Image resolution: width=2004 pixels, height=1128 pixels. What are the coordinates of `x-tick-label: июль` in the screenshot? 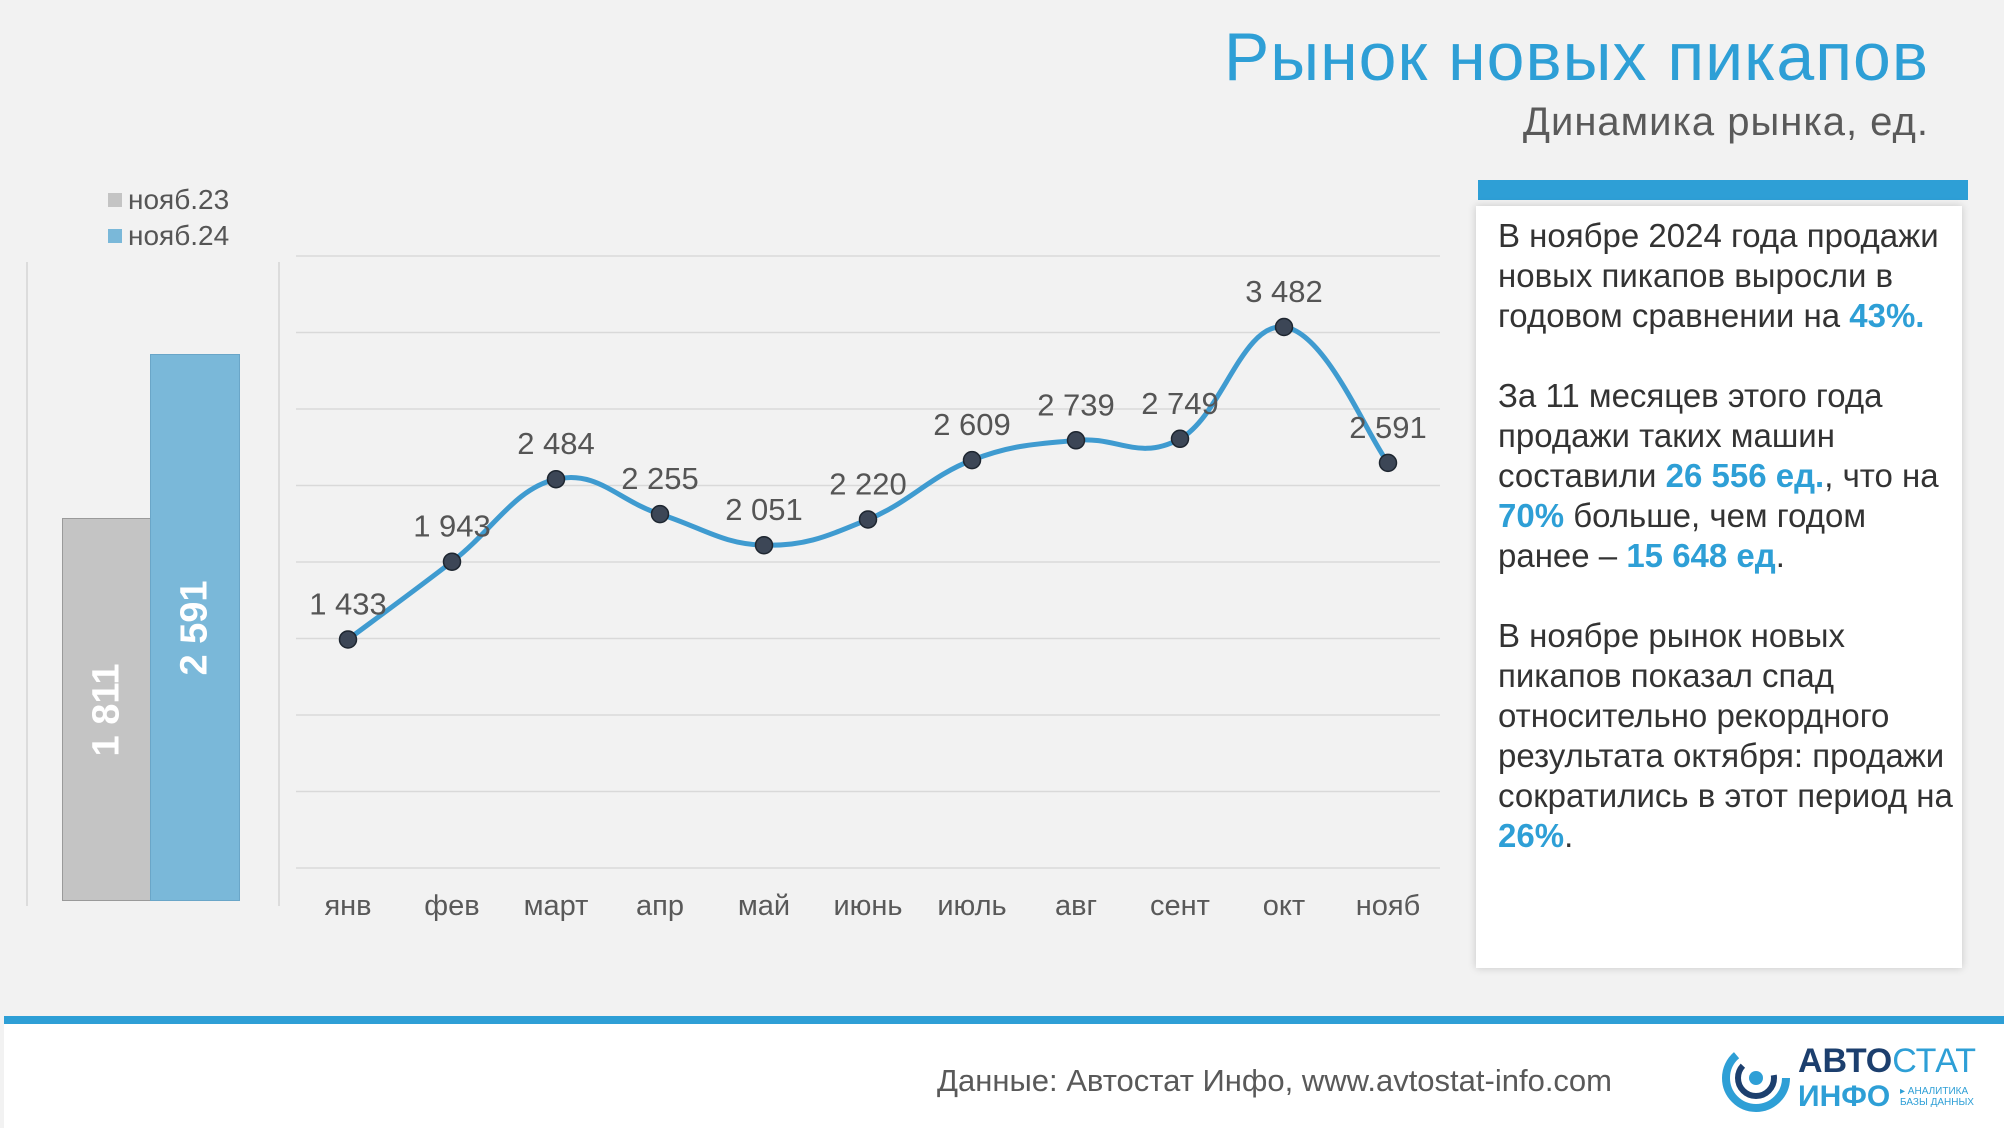 It's located at (971, 906).